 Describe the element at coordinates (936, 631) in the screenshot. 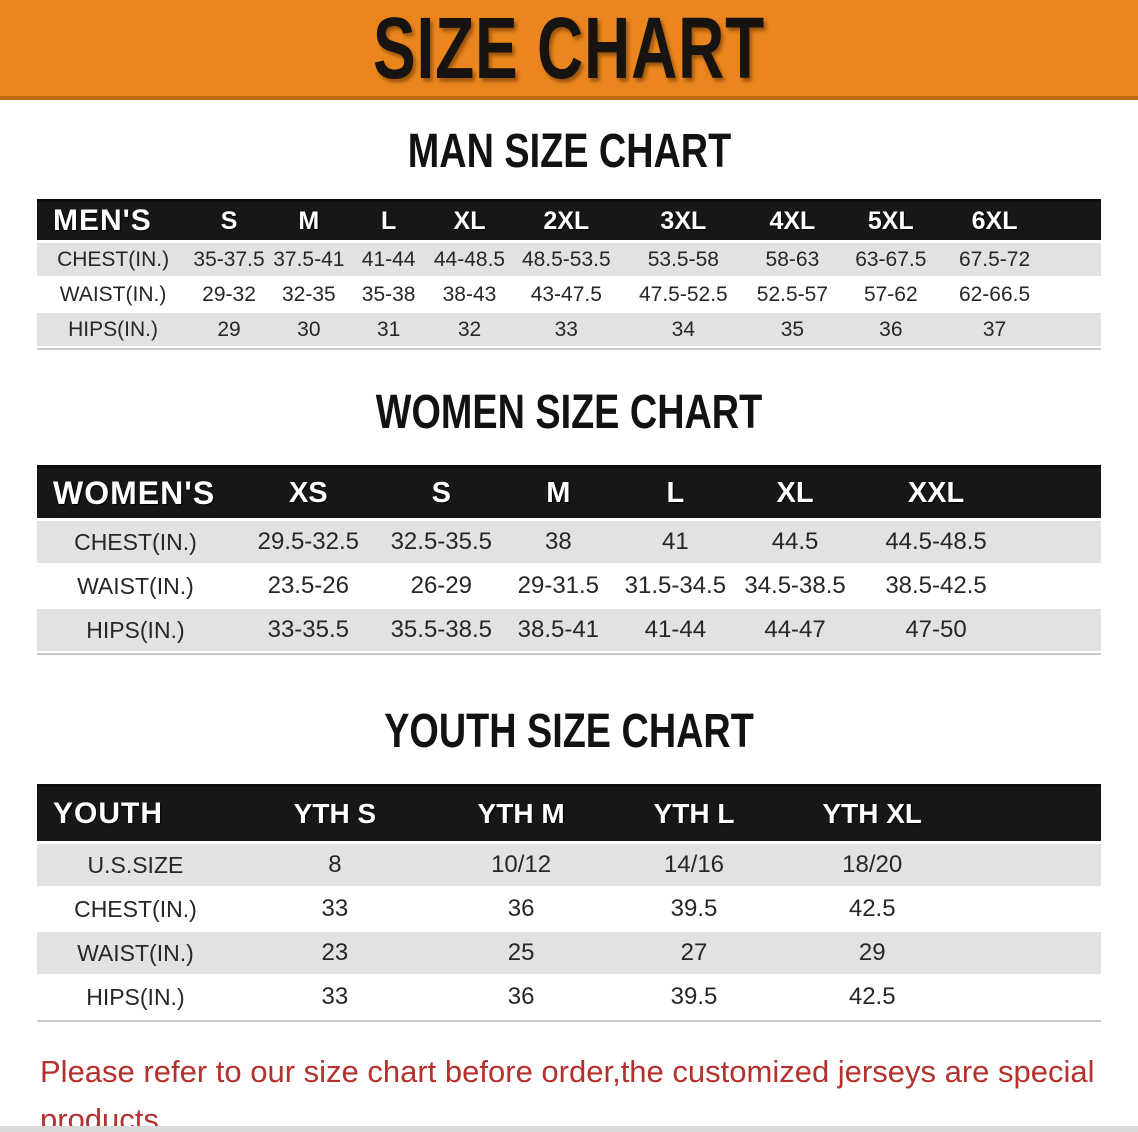

I see `size-value-cell: 47-50` at that location.